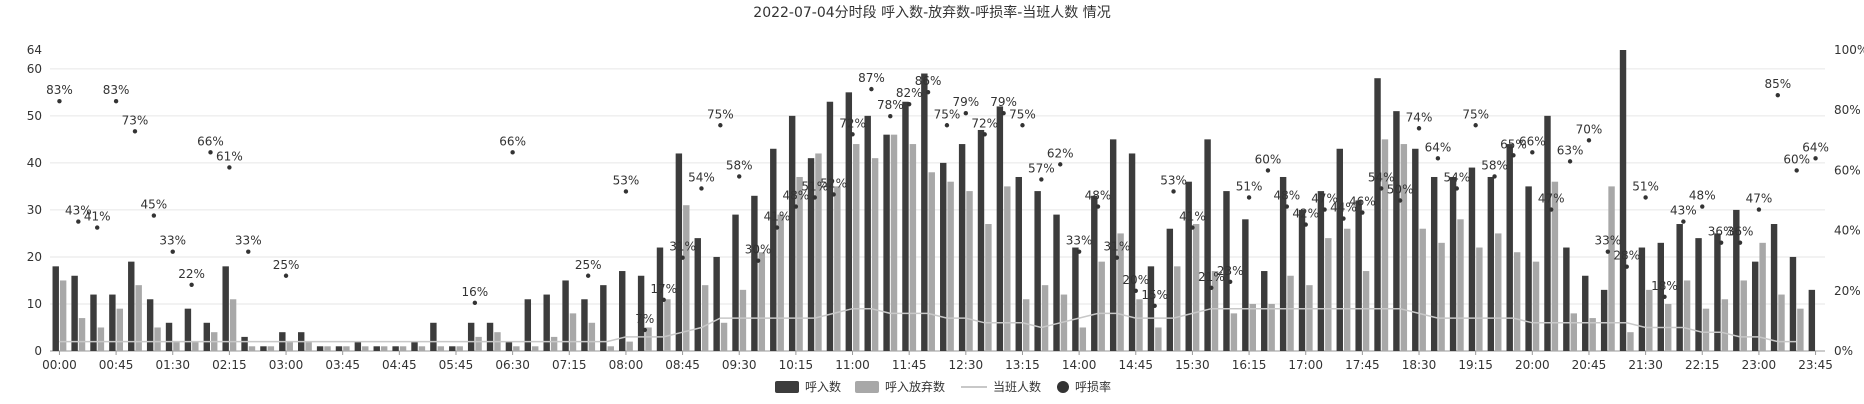  What do you see at coordinates (512, 365) in the screenshot?
I see `x-tick-label: 06:30` at bounding box center [512, 365].